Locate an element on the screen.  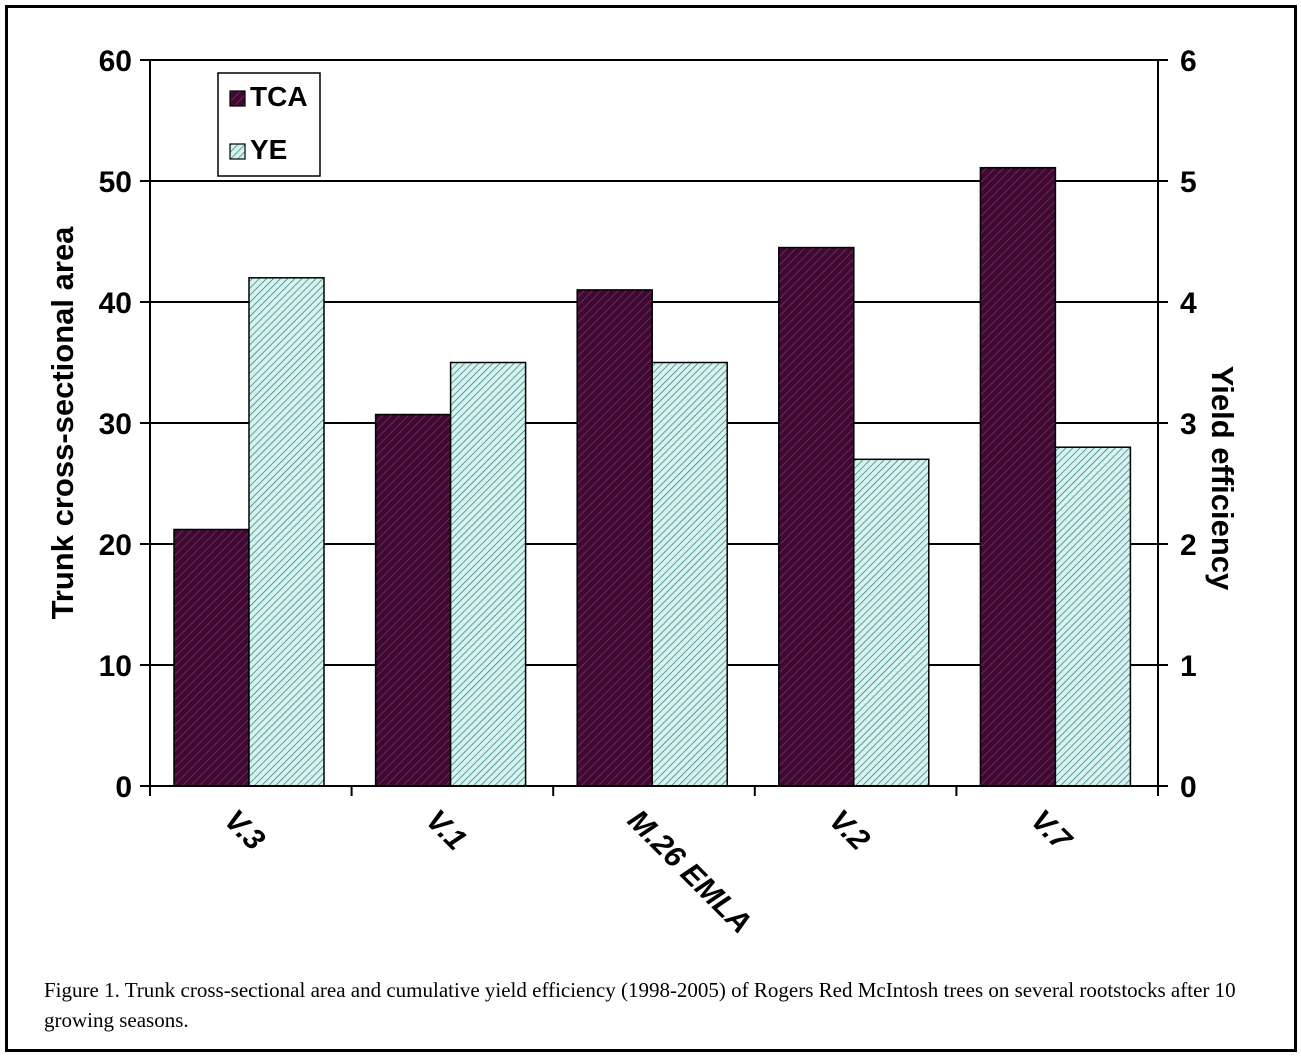
y-tick-label: 60 is located at coordinates (115, 61).